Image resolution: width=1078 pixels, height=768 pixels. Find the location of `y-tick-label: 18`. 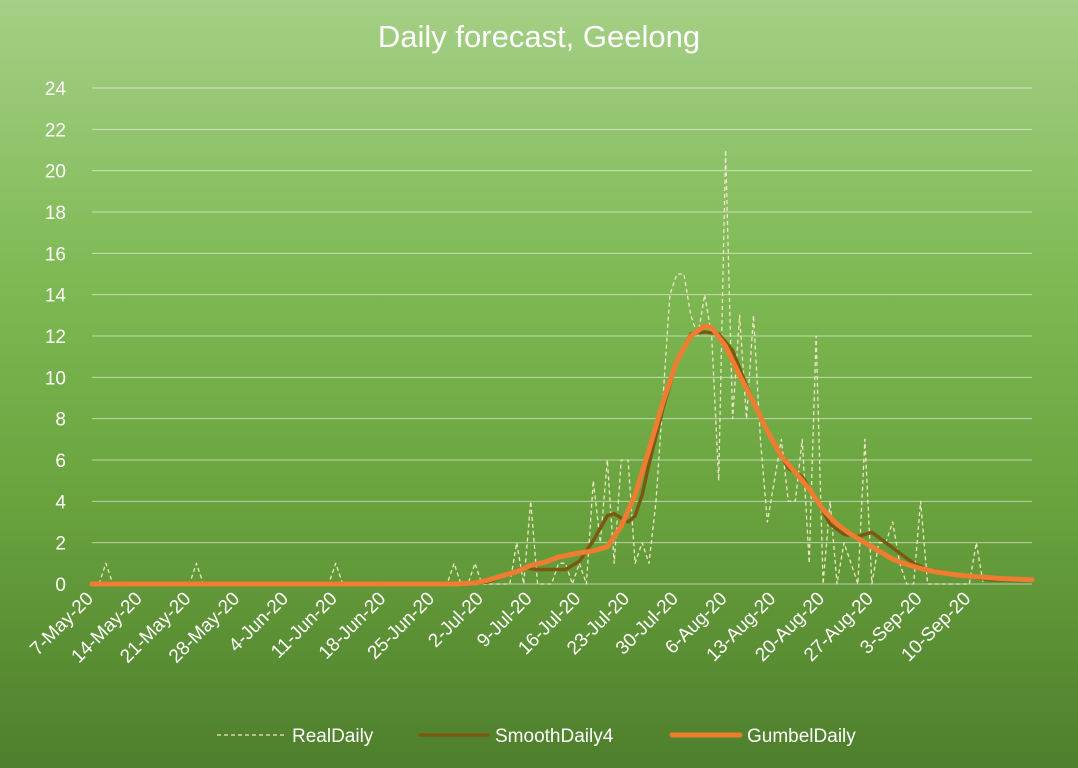

y-tick-label: 18 is located at coordinates (55, 213).